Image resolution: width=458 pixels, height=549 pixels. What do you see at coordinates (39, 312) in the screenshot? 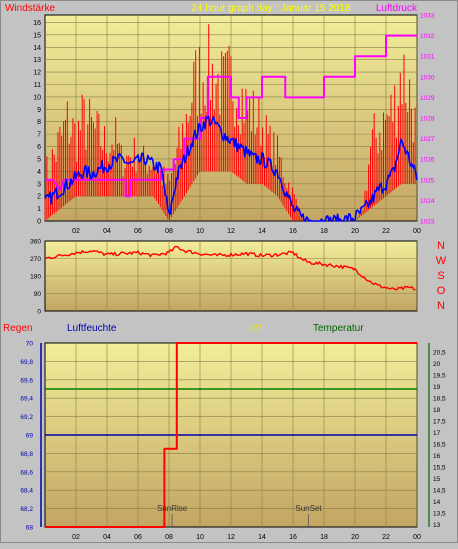
I see `direction-y-tick-label: 0` at bounding box center [39, 312].